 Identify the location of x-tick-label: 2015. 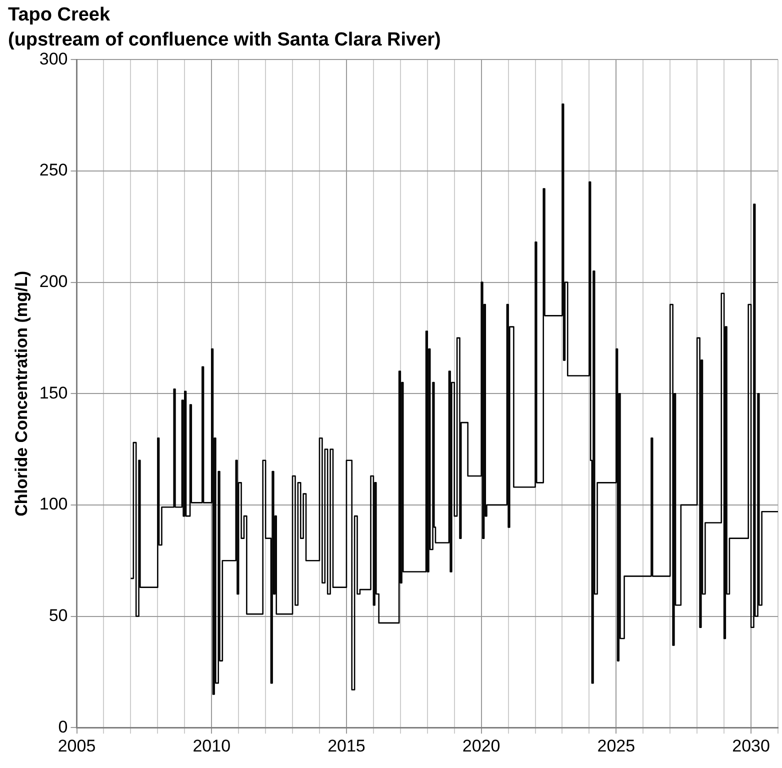
(347, 746).